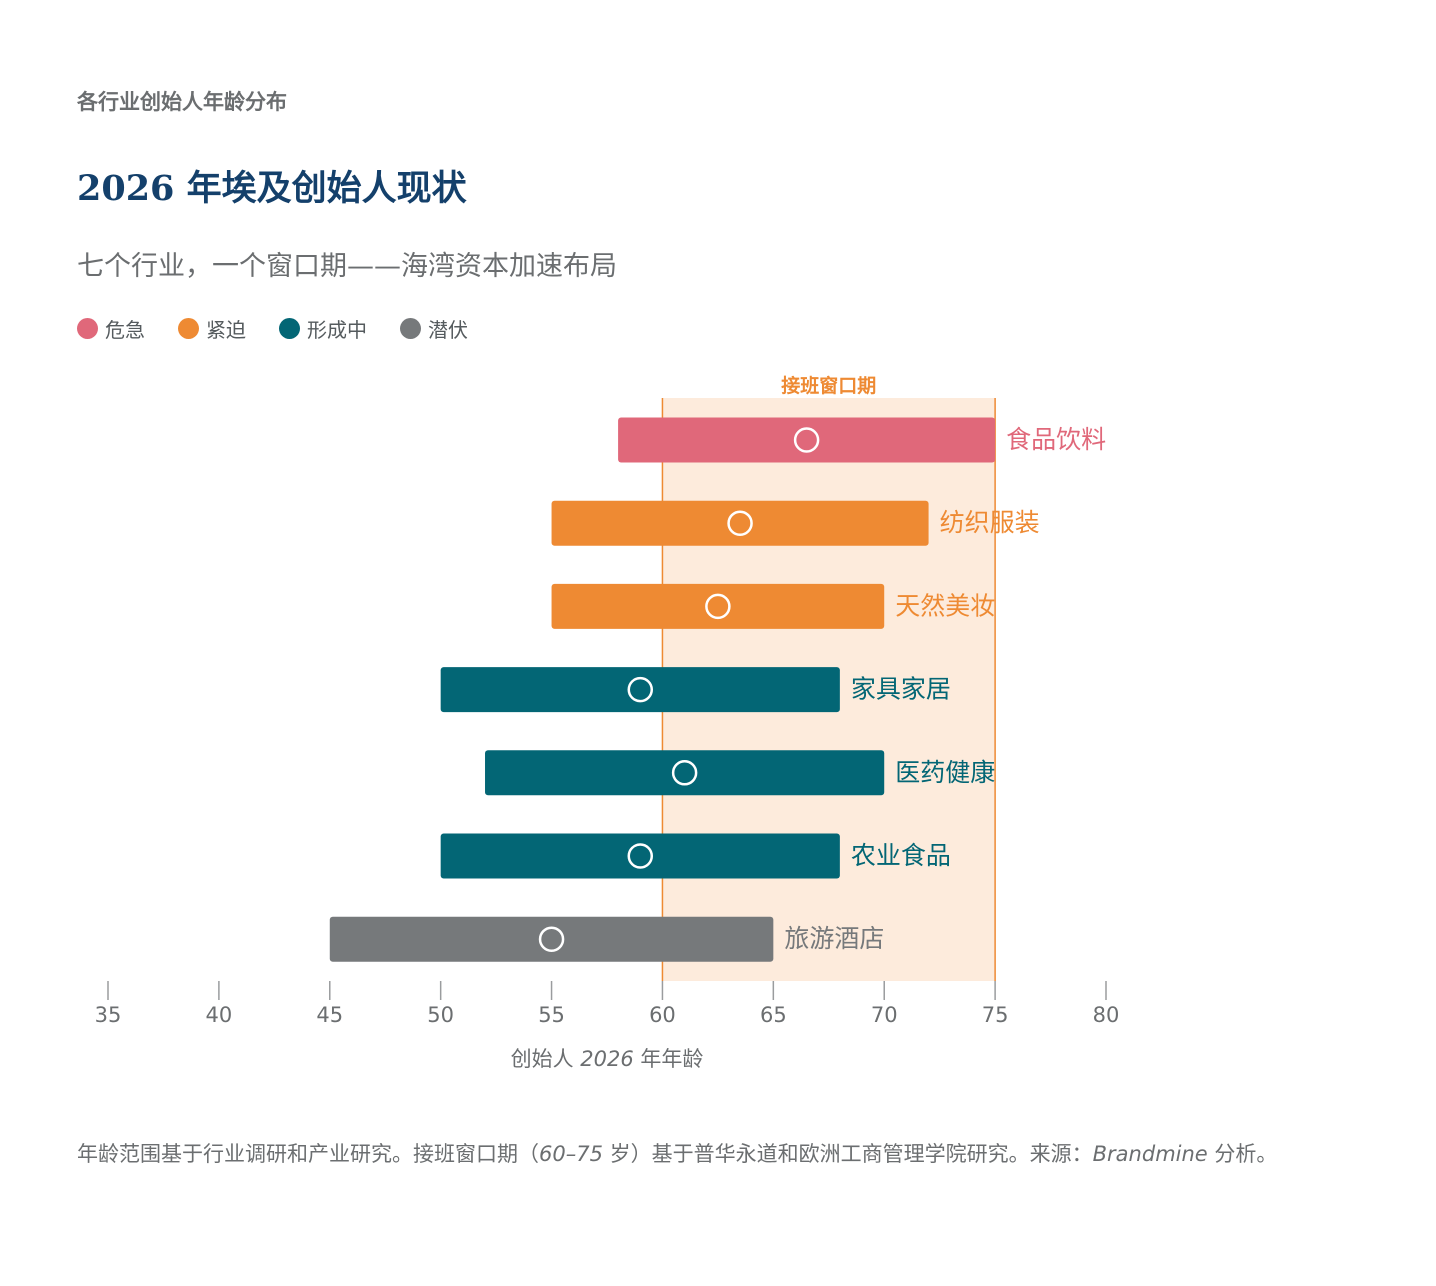 This screenshot has height=1286, width=1436. I want to click on category-label: 天然美妆, so click(945, 605).